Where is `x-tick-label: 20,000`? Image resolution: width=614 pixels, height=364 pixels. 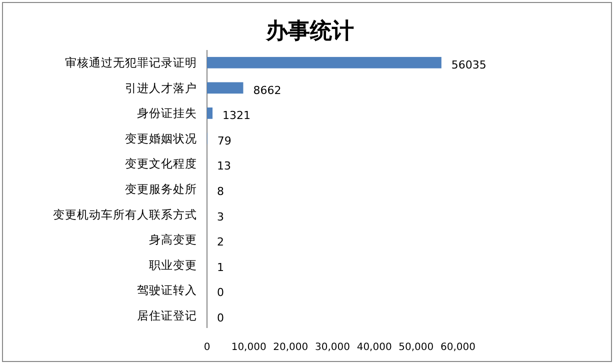 x-tick-label: 20,000 is located at coordinates (290, 347).